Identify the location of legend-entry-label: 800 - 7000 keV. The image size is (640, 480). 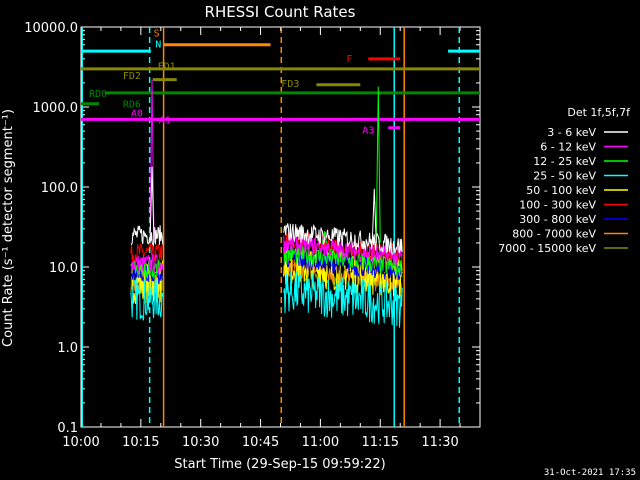
(554, 234).